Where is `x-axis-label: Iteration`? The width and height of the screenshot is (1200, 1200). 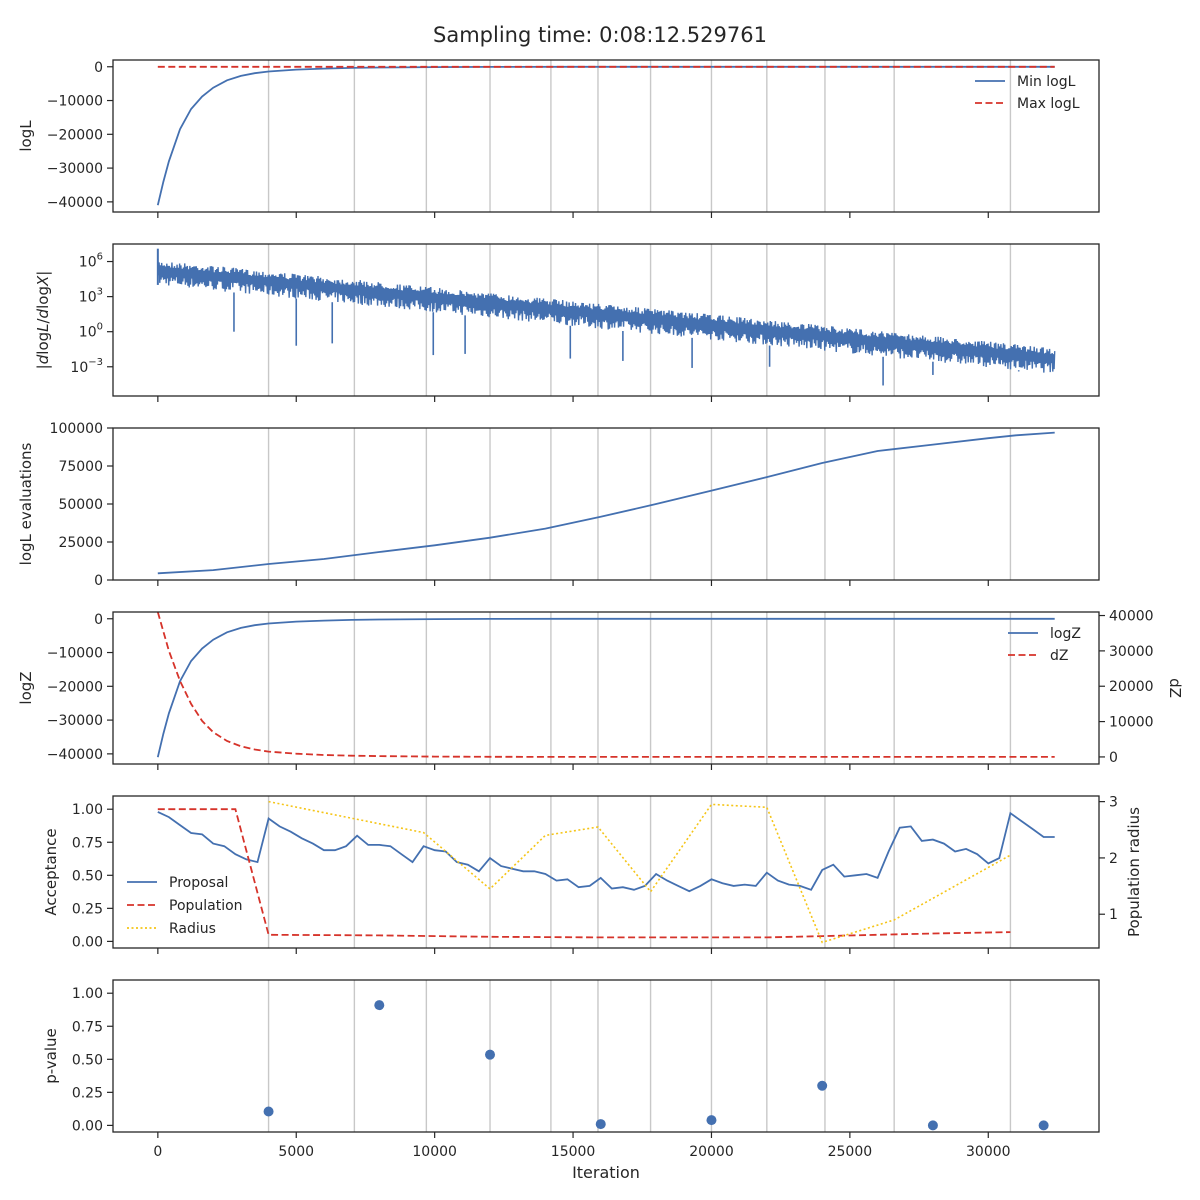
x-axis-label: Iteration is located at coordinates (606, 1172).